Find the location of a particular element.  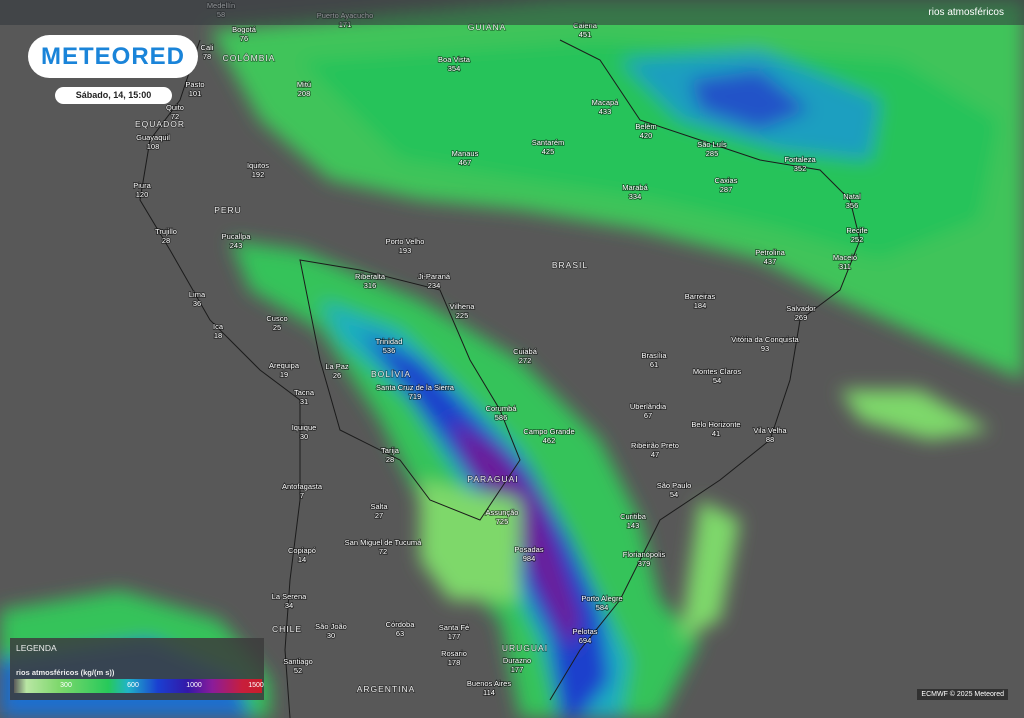

city-value: 586 is located at coordinates (501, 417).